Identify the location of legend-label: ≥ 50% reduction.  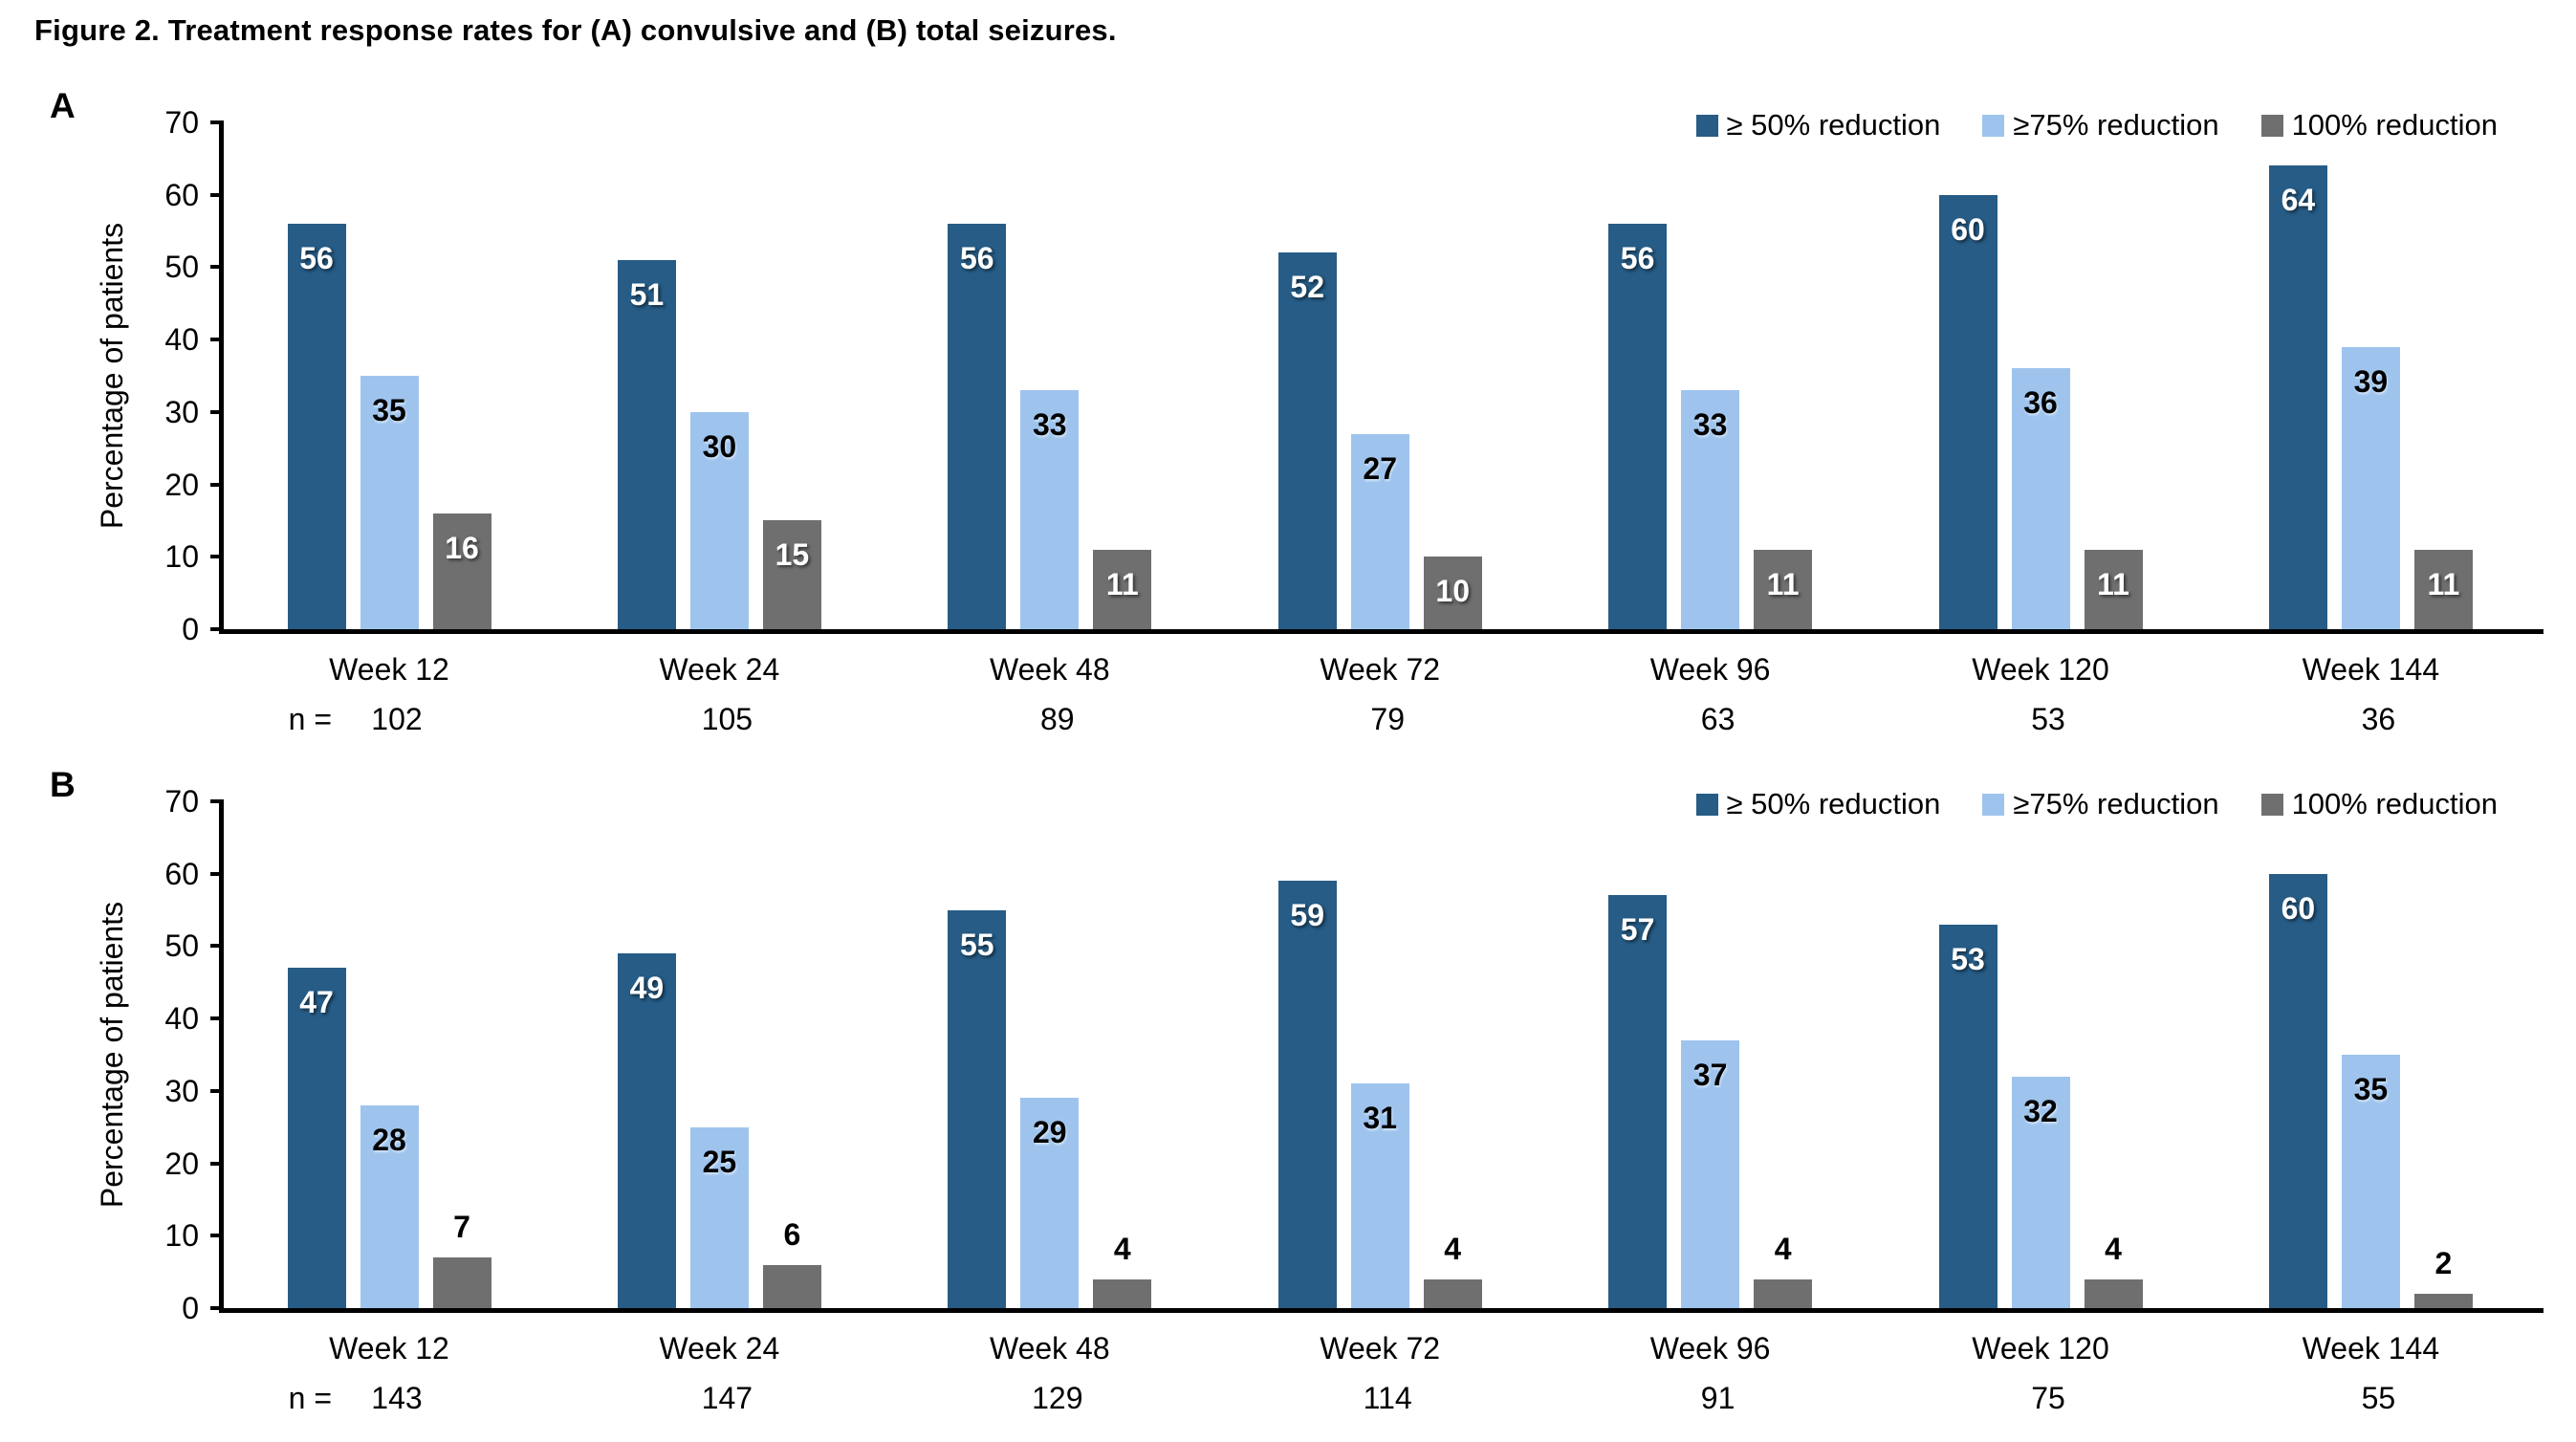
(1833, 125).